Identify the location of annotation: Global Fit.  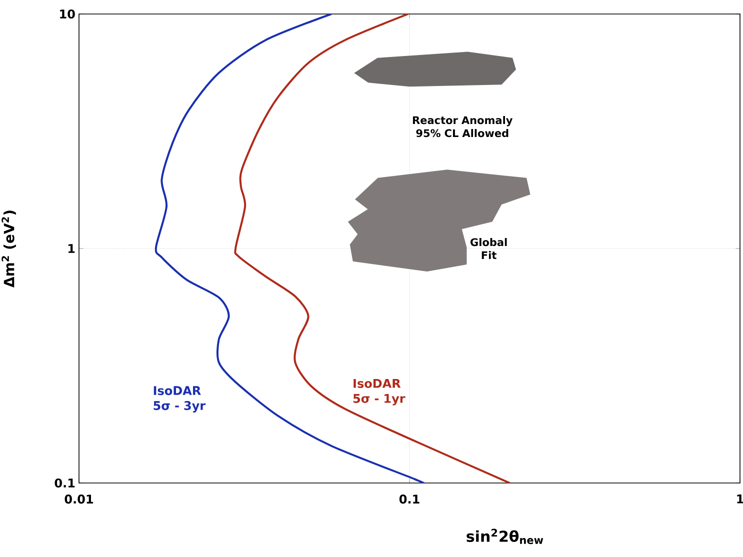
(488, 248).